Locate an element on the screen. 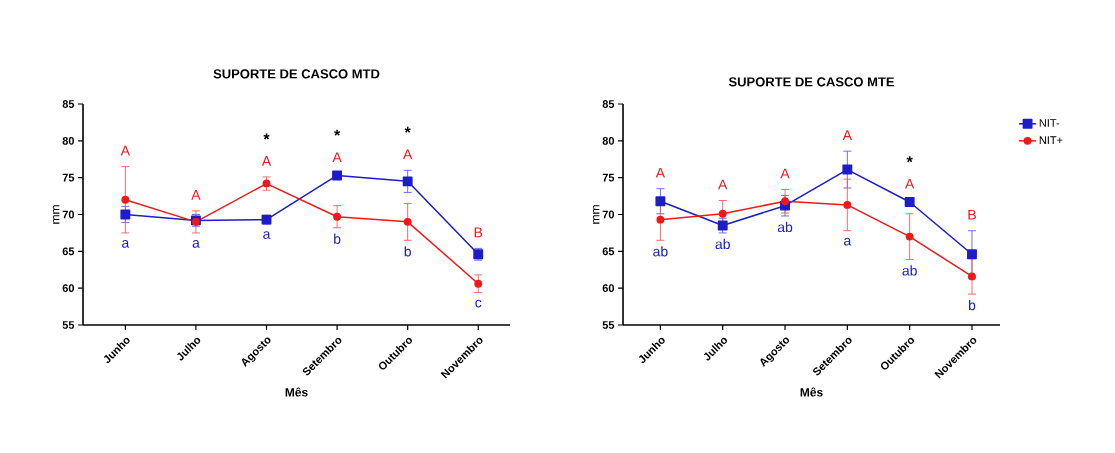 This screenshot has height=453, width=1115. chart-title: SUPORTE DE CASCO MTE is located at coordinates (811, 82).